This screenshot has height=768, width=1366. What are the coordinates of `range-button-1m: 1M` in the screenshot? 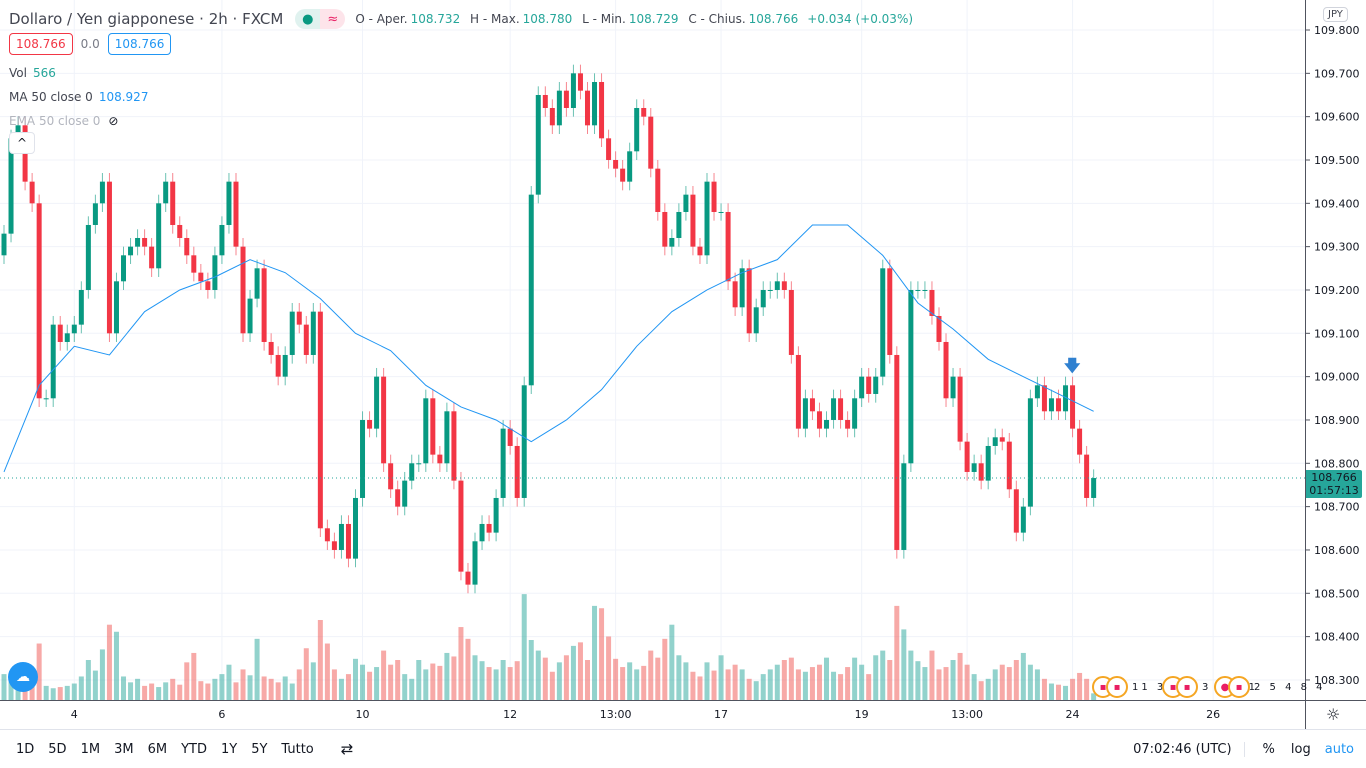 It's located at (90, 749).